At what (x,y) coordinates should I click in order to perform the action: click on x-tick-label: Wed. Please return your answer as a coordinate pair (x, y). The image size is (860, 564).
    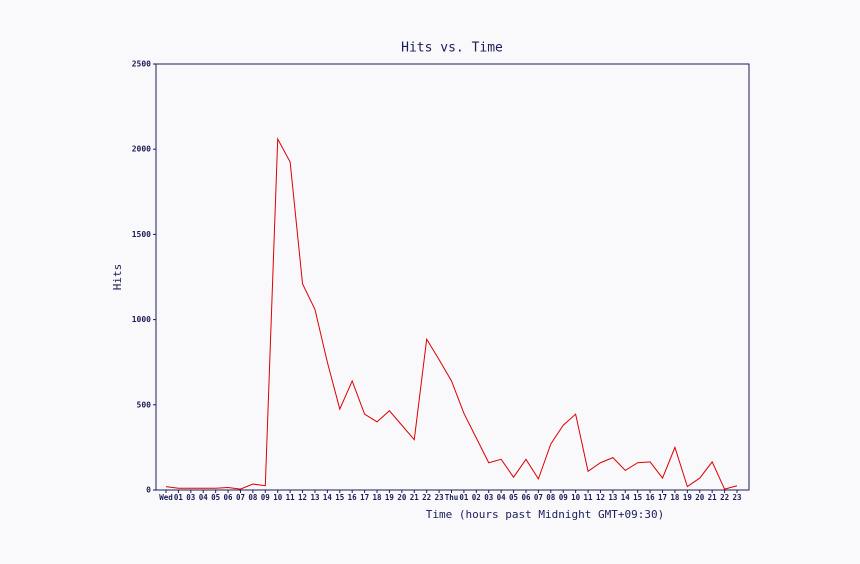
    Looking at the image, I should click on (166, 497).